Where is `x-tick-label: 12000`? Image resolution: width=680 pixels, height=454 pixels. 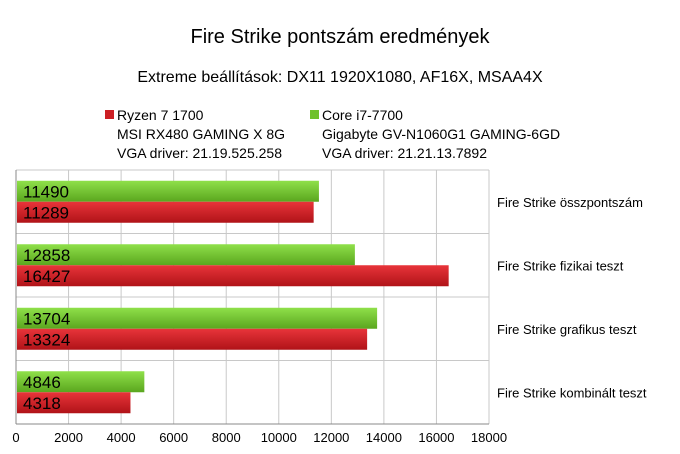
x-tick-label: 12000 is located at coordinates (331, 437).